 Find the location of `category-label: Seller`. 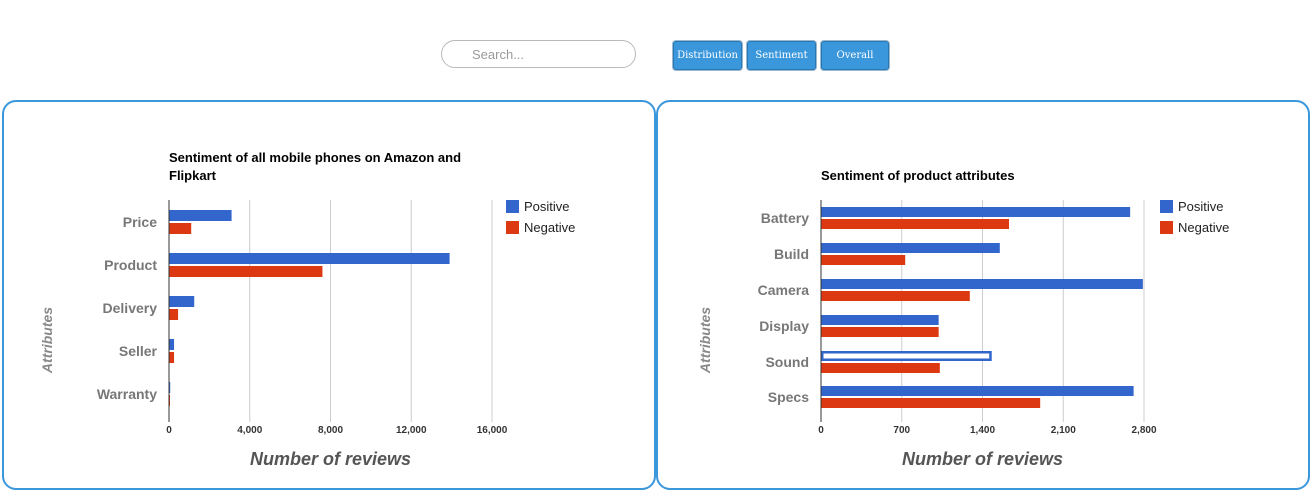

category-label: Seller is located at coordinates (138, 351).